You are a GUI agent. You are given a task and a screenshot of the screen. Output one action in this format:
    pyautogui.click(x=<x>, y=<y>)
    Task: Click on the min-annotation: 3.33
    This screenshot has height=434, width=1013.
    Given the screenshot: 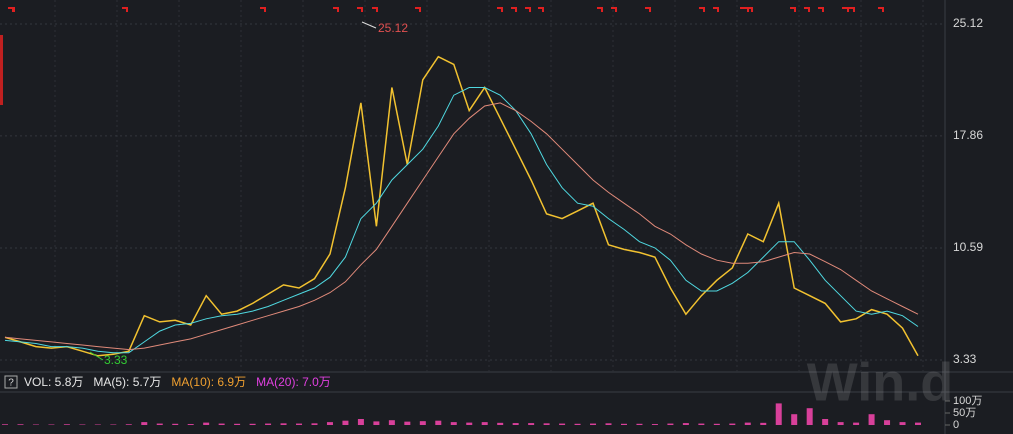 What is the action you would take?
    pyautogui.click(x=116, y=360)
    